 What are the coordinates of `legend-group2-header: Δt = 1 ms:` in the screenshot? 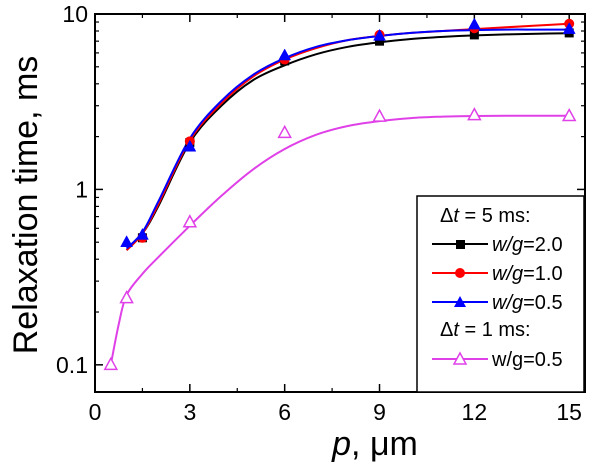 It's located at (485, 330).